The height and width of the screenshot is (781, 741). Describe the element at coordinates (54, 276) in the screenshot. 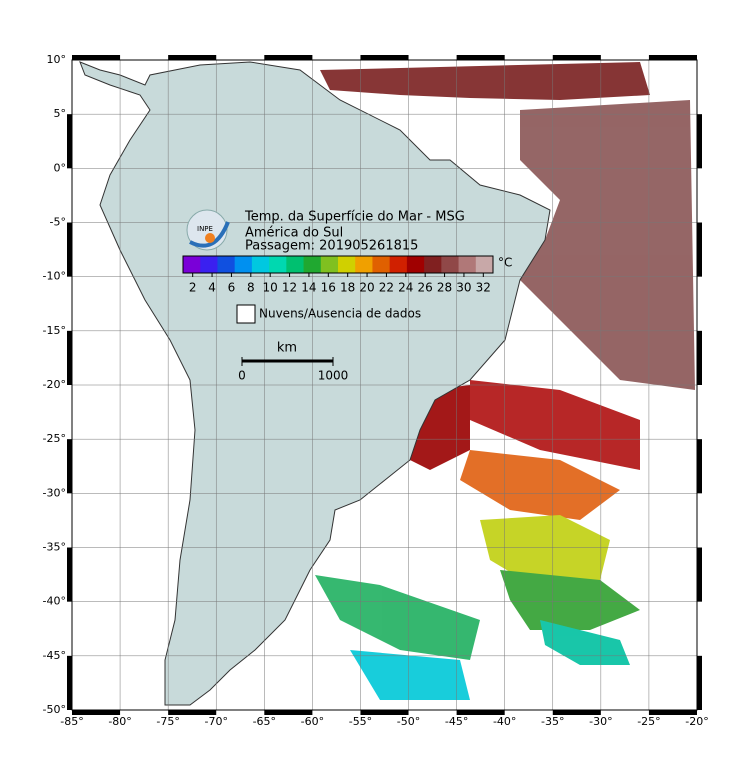

I see `y-tick-label: -10°` at that location.